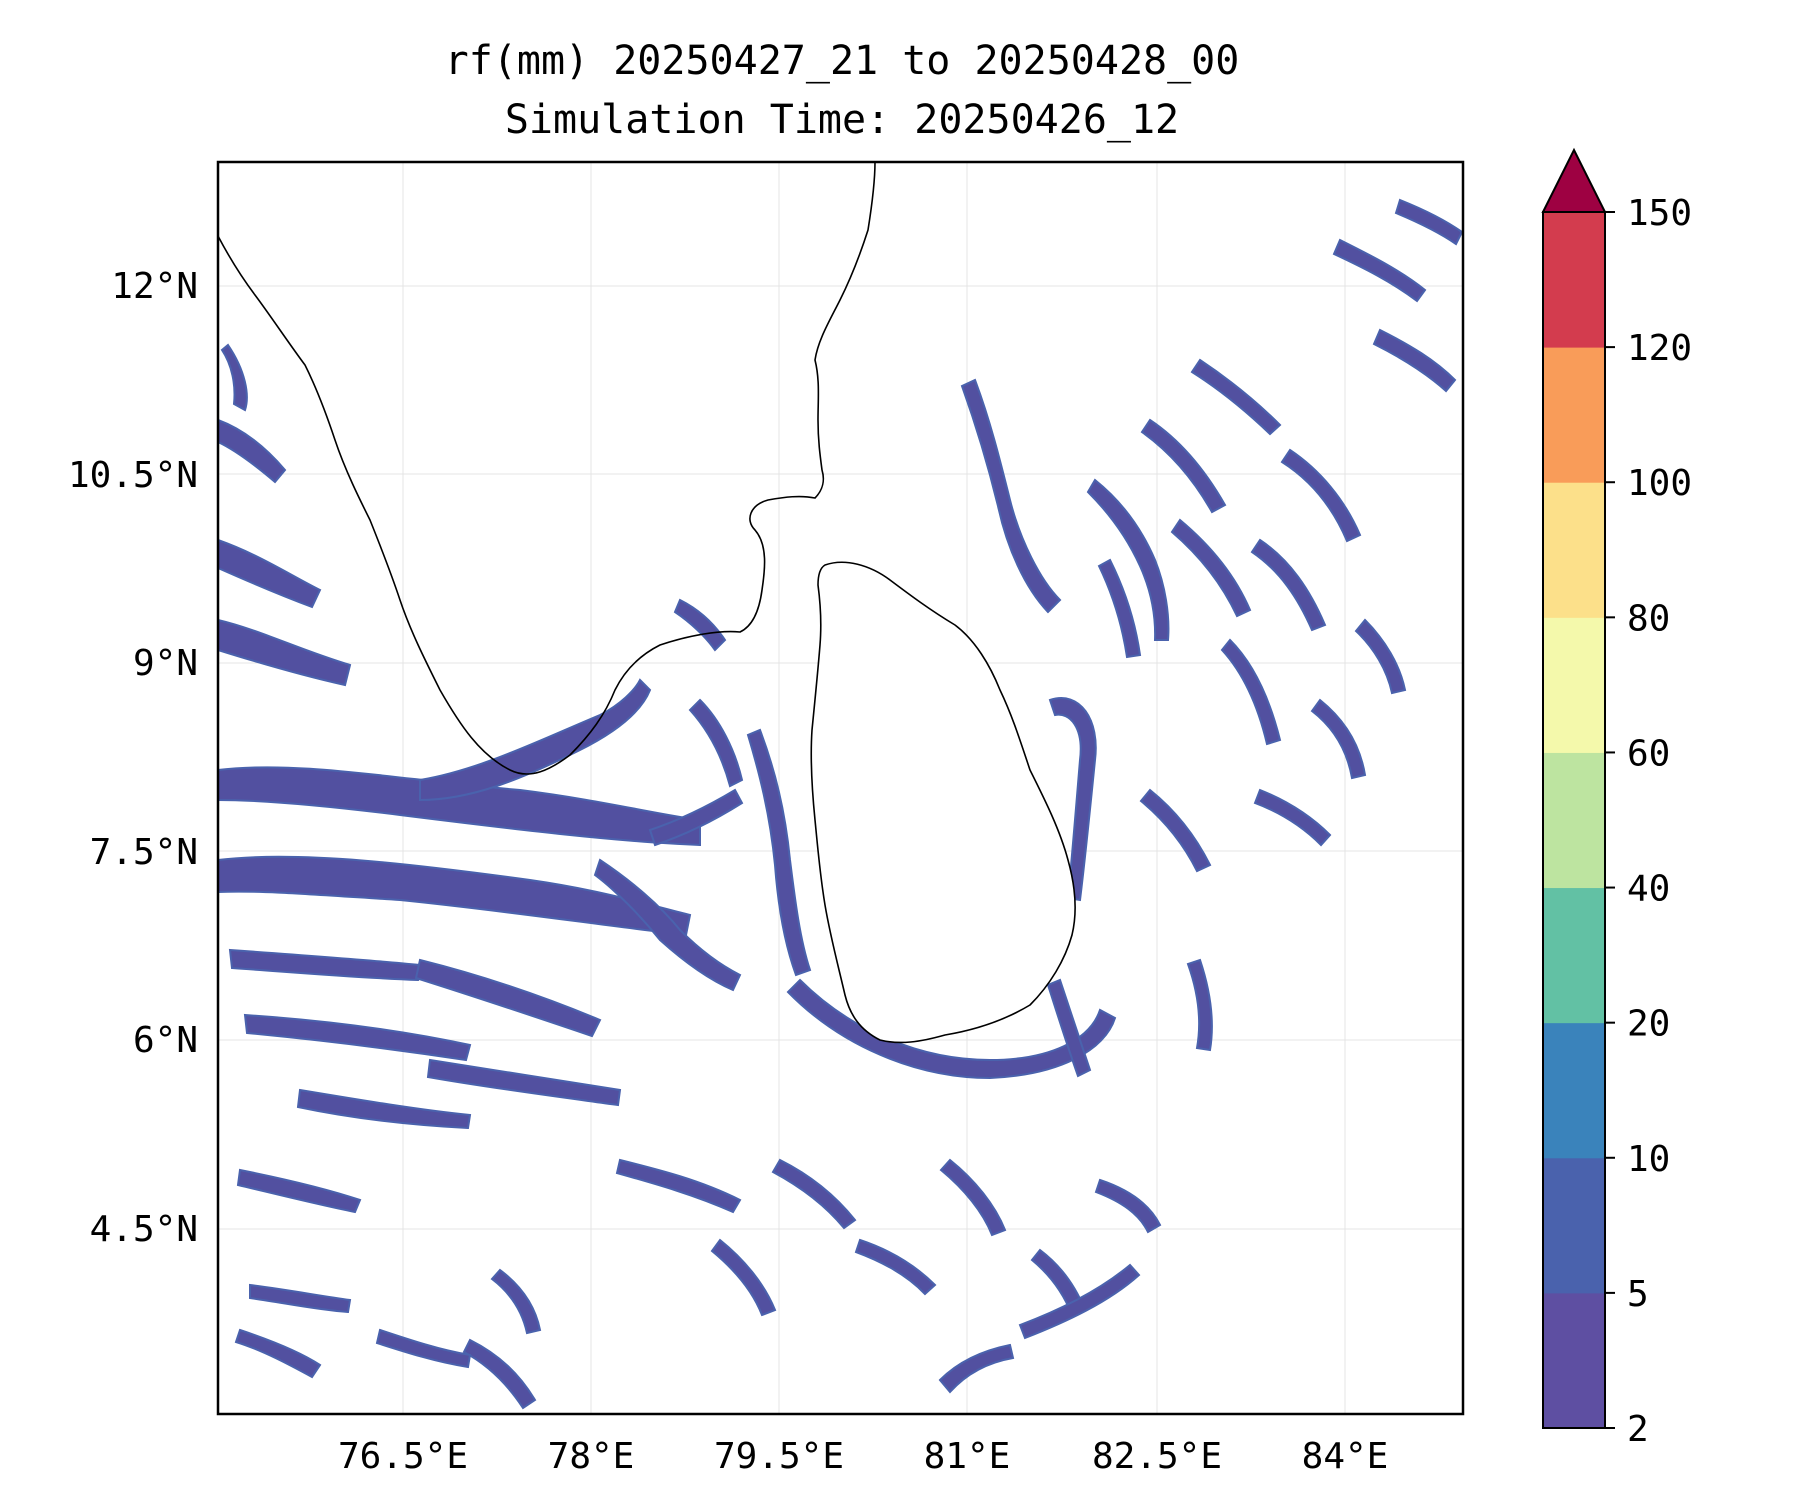  Describe the element at coordinates (1659, 348) in the screenshot. I see `colorbar-tick-label: 120` at that location.